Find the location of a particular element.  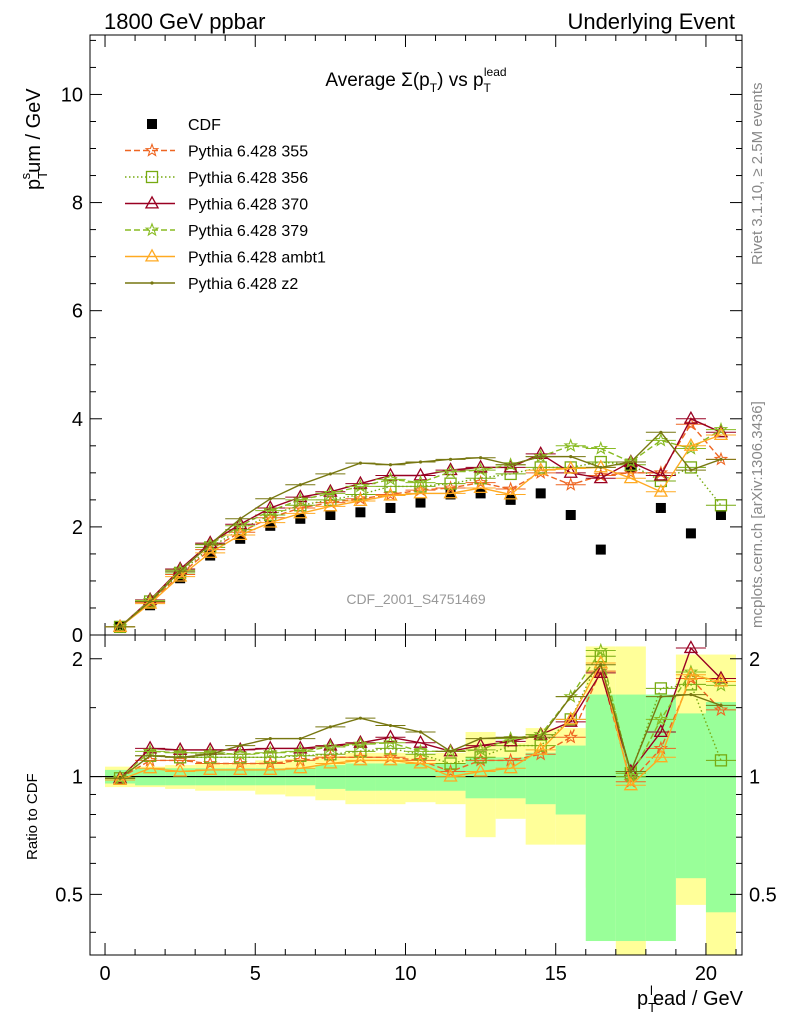

ratio-y-tick-label: 1 is located at coordinates (77, 778).